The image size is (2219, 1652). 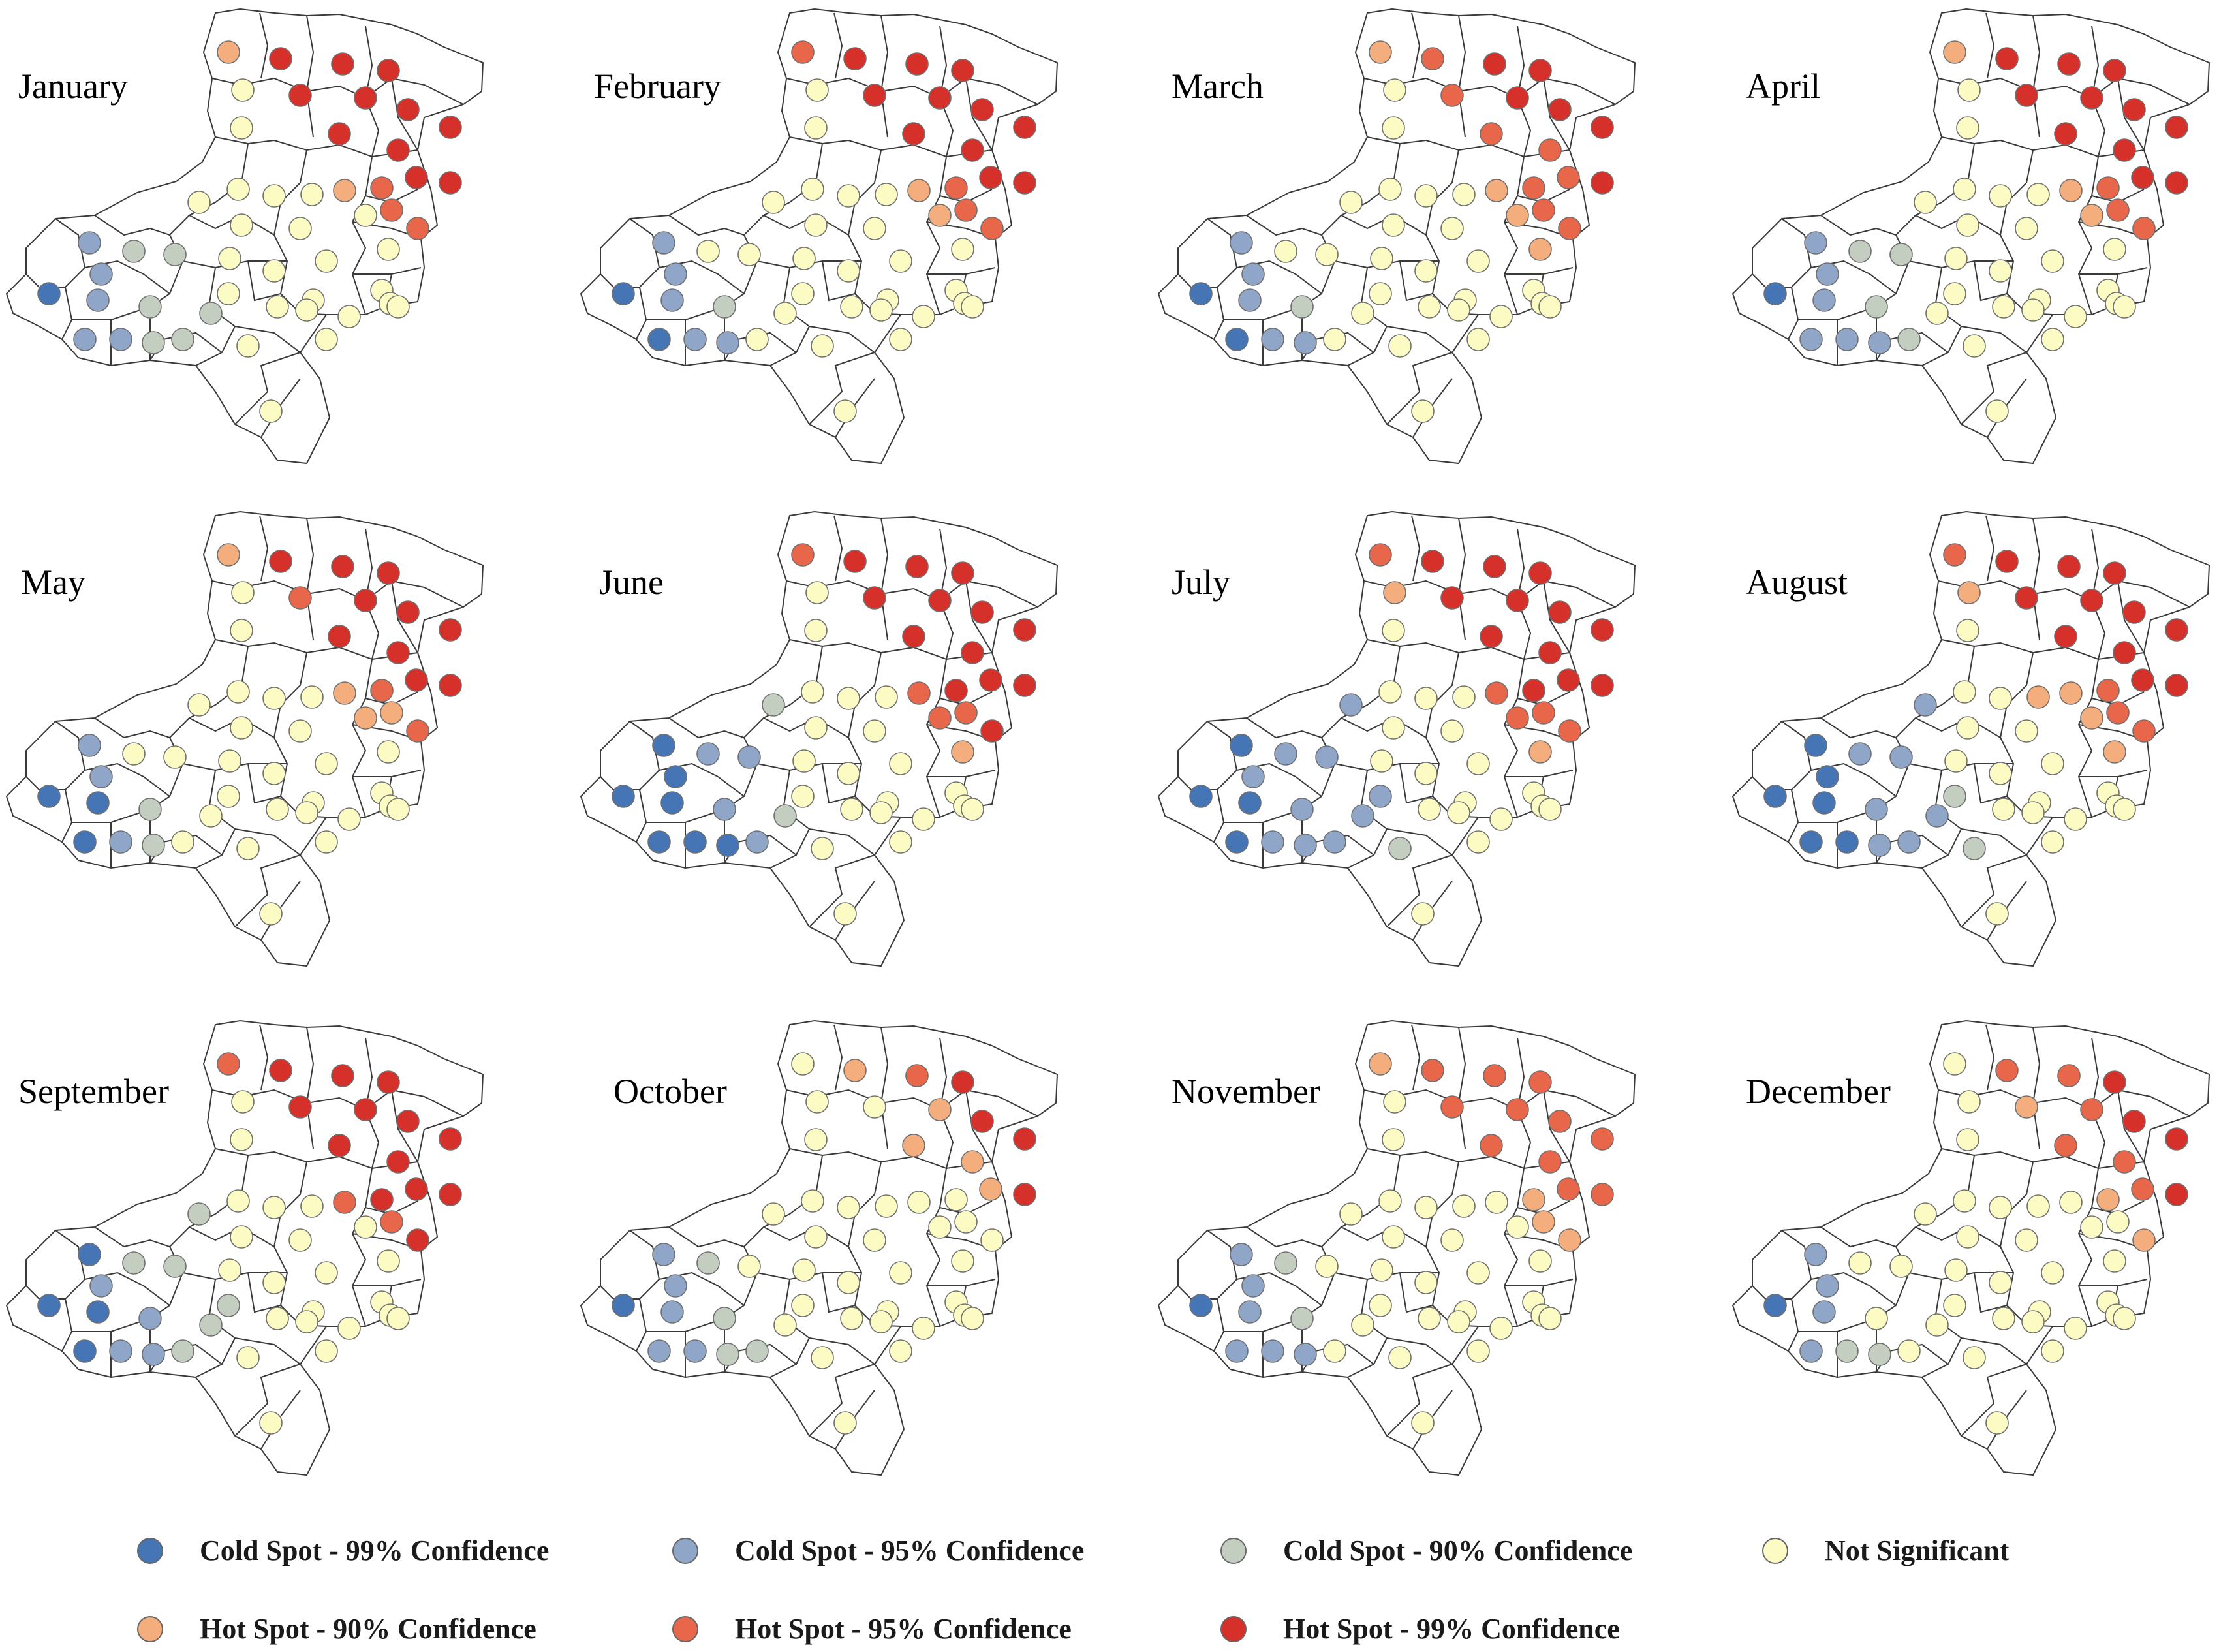 I want to click on panel-title: September, so click(x=93, y=1091).